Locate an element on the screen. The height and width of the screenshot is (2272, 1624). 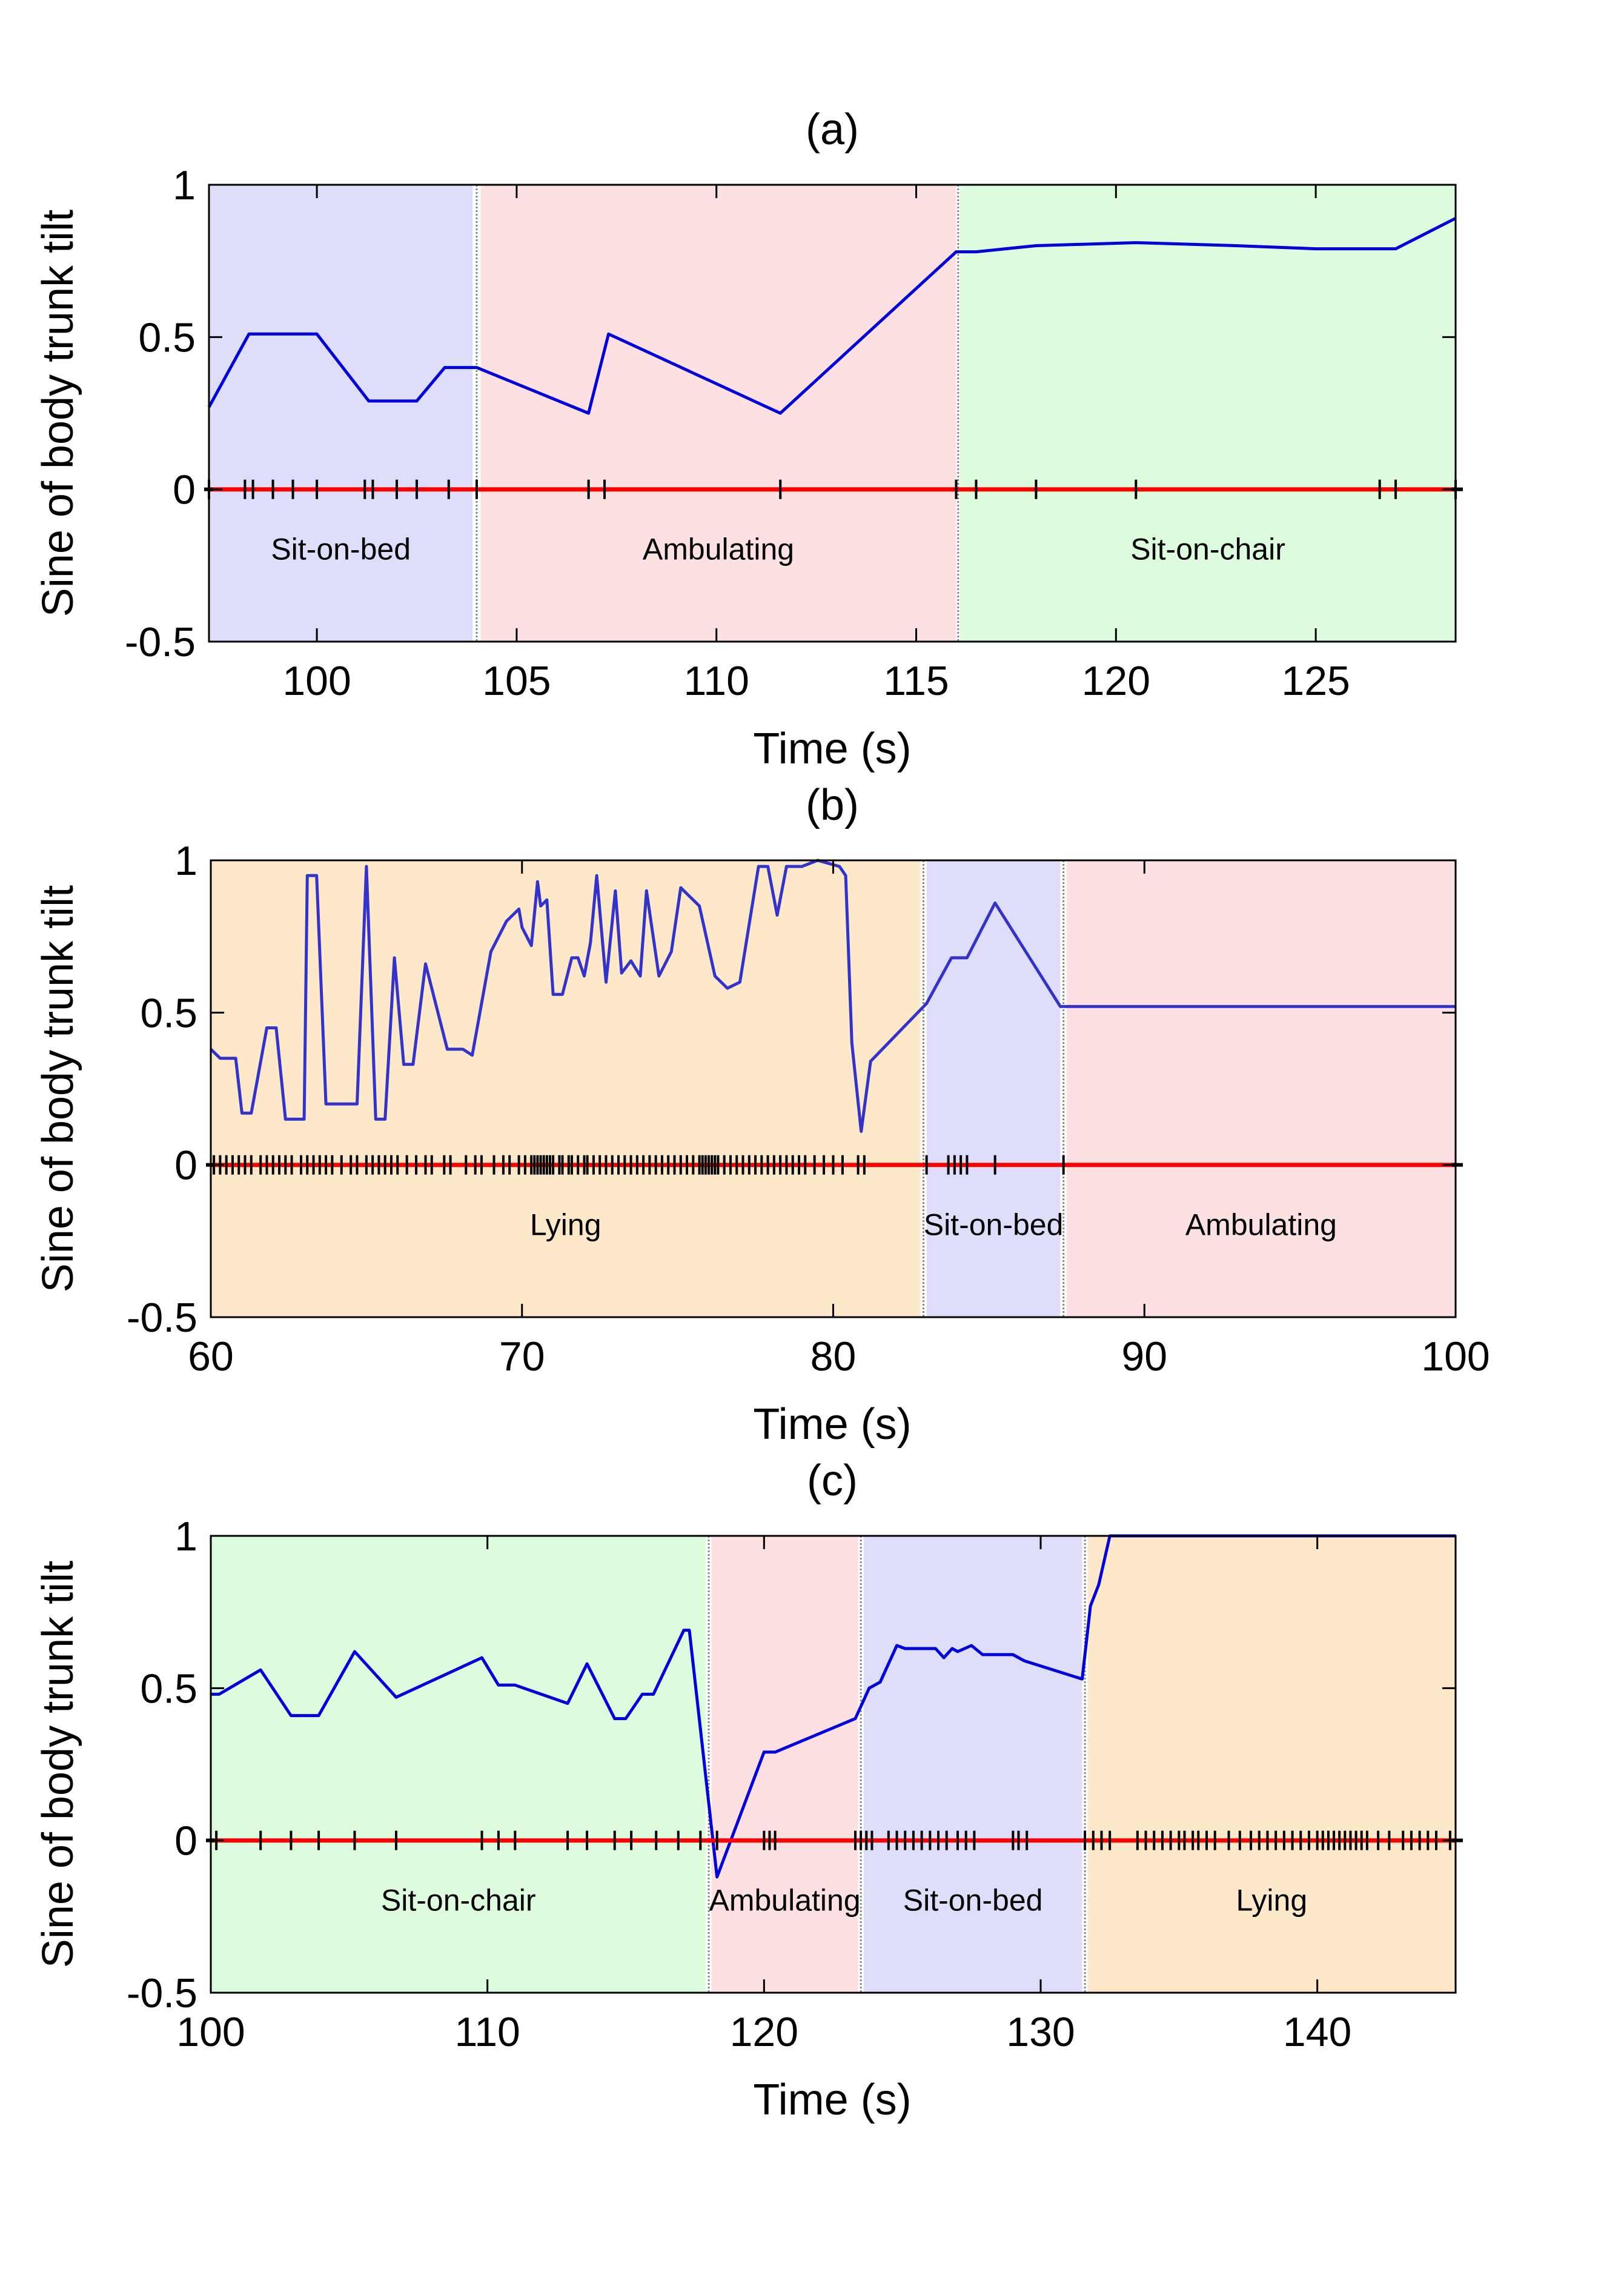
x-tick-label: 105 is located at coordinates (517, 681).